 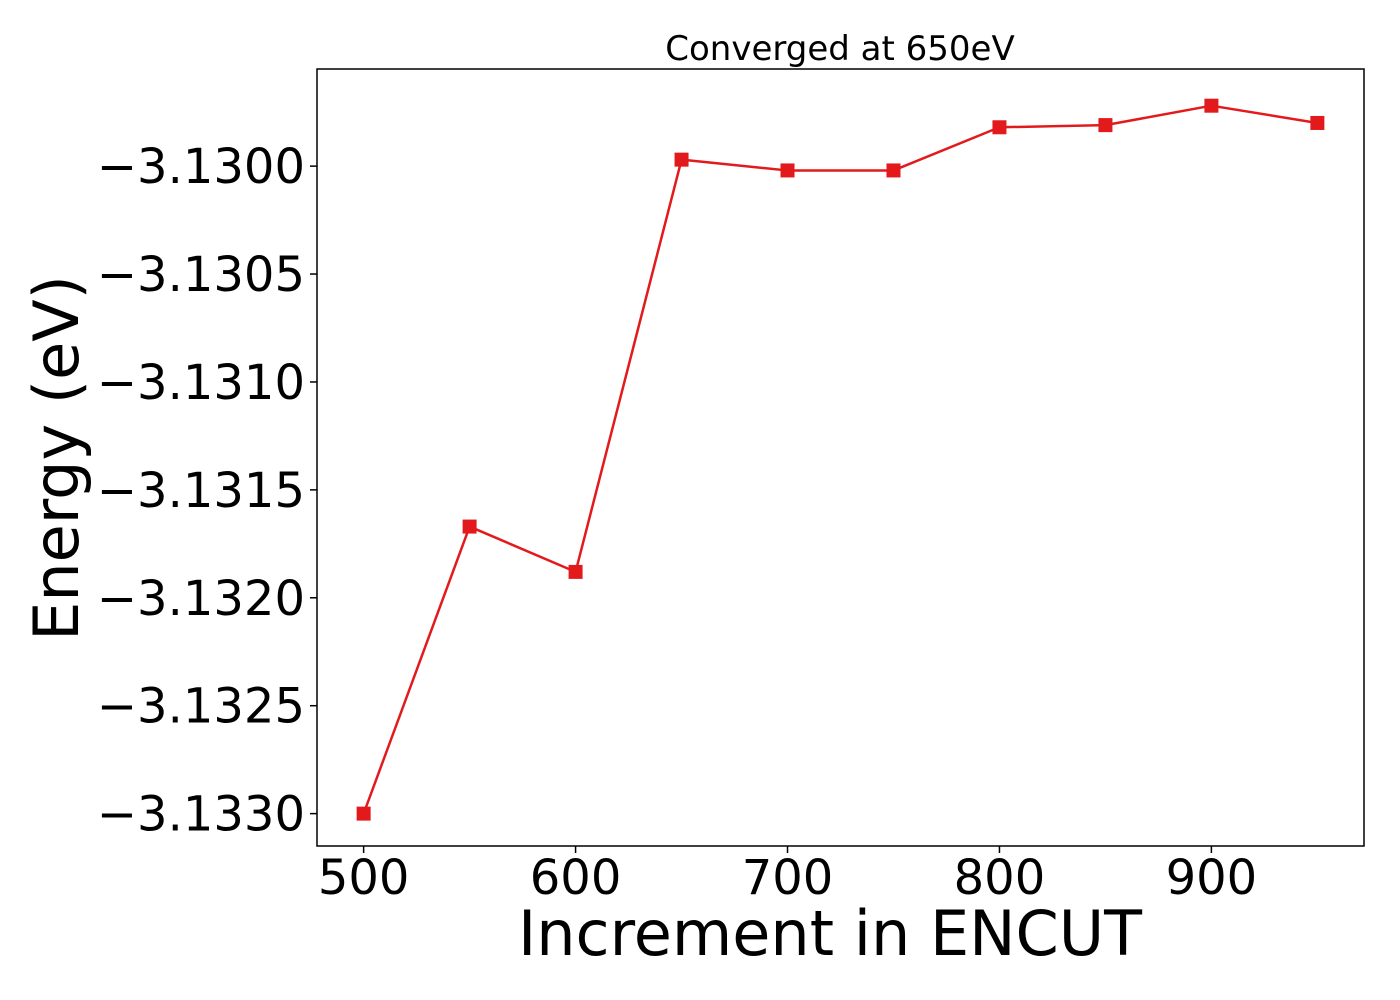 What do you see at coordinates (839, 49) in the screenshot?
I see `chart-title: Converged at 650eV` at bounding box center [839, 49].